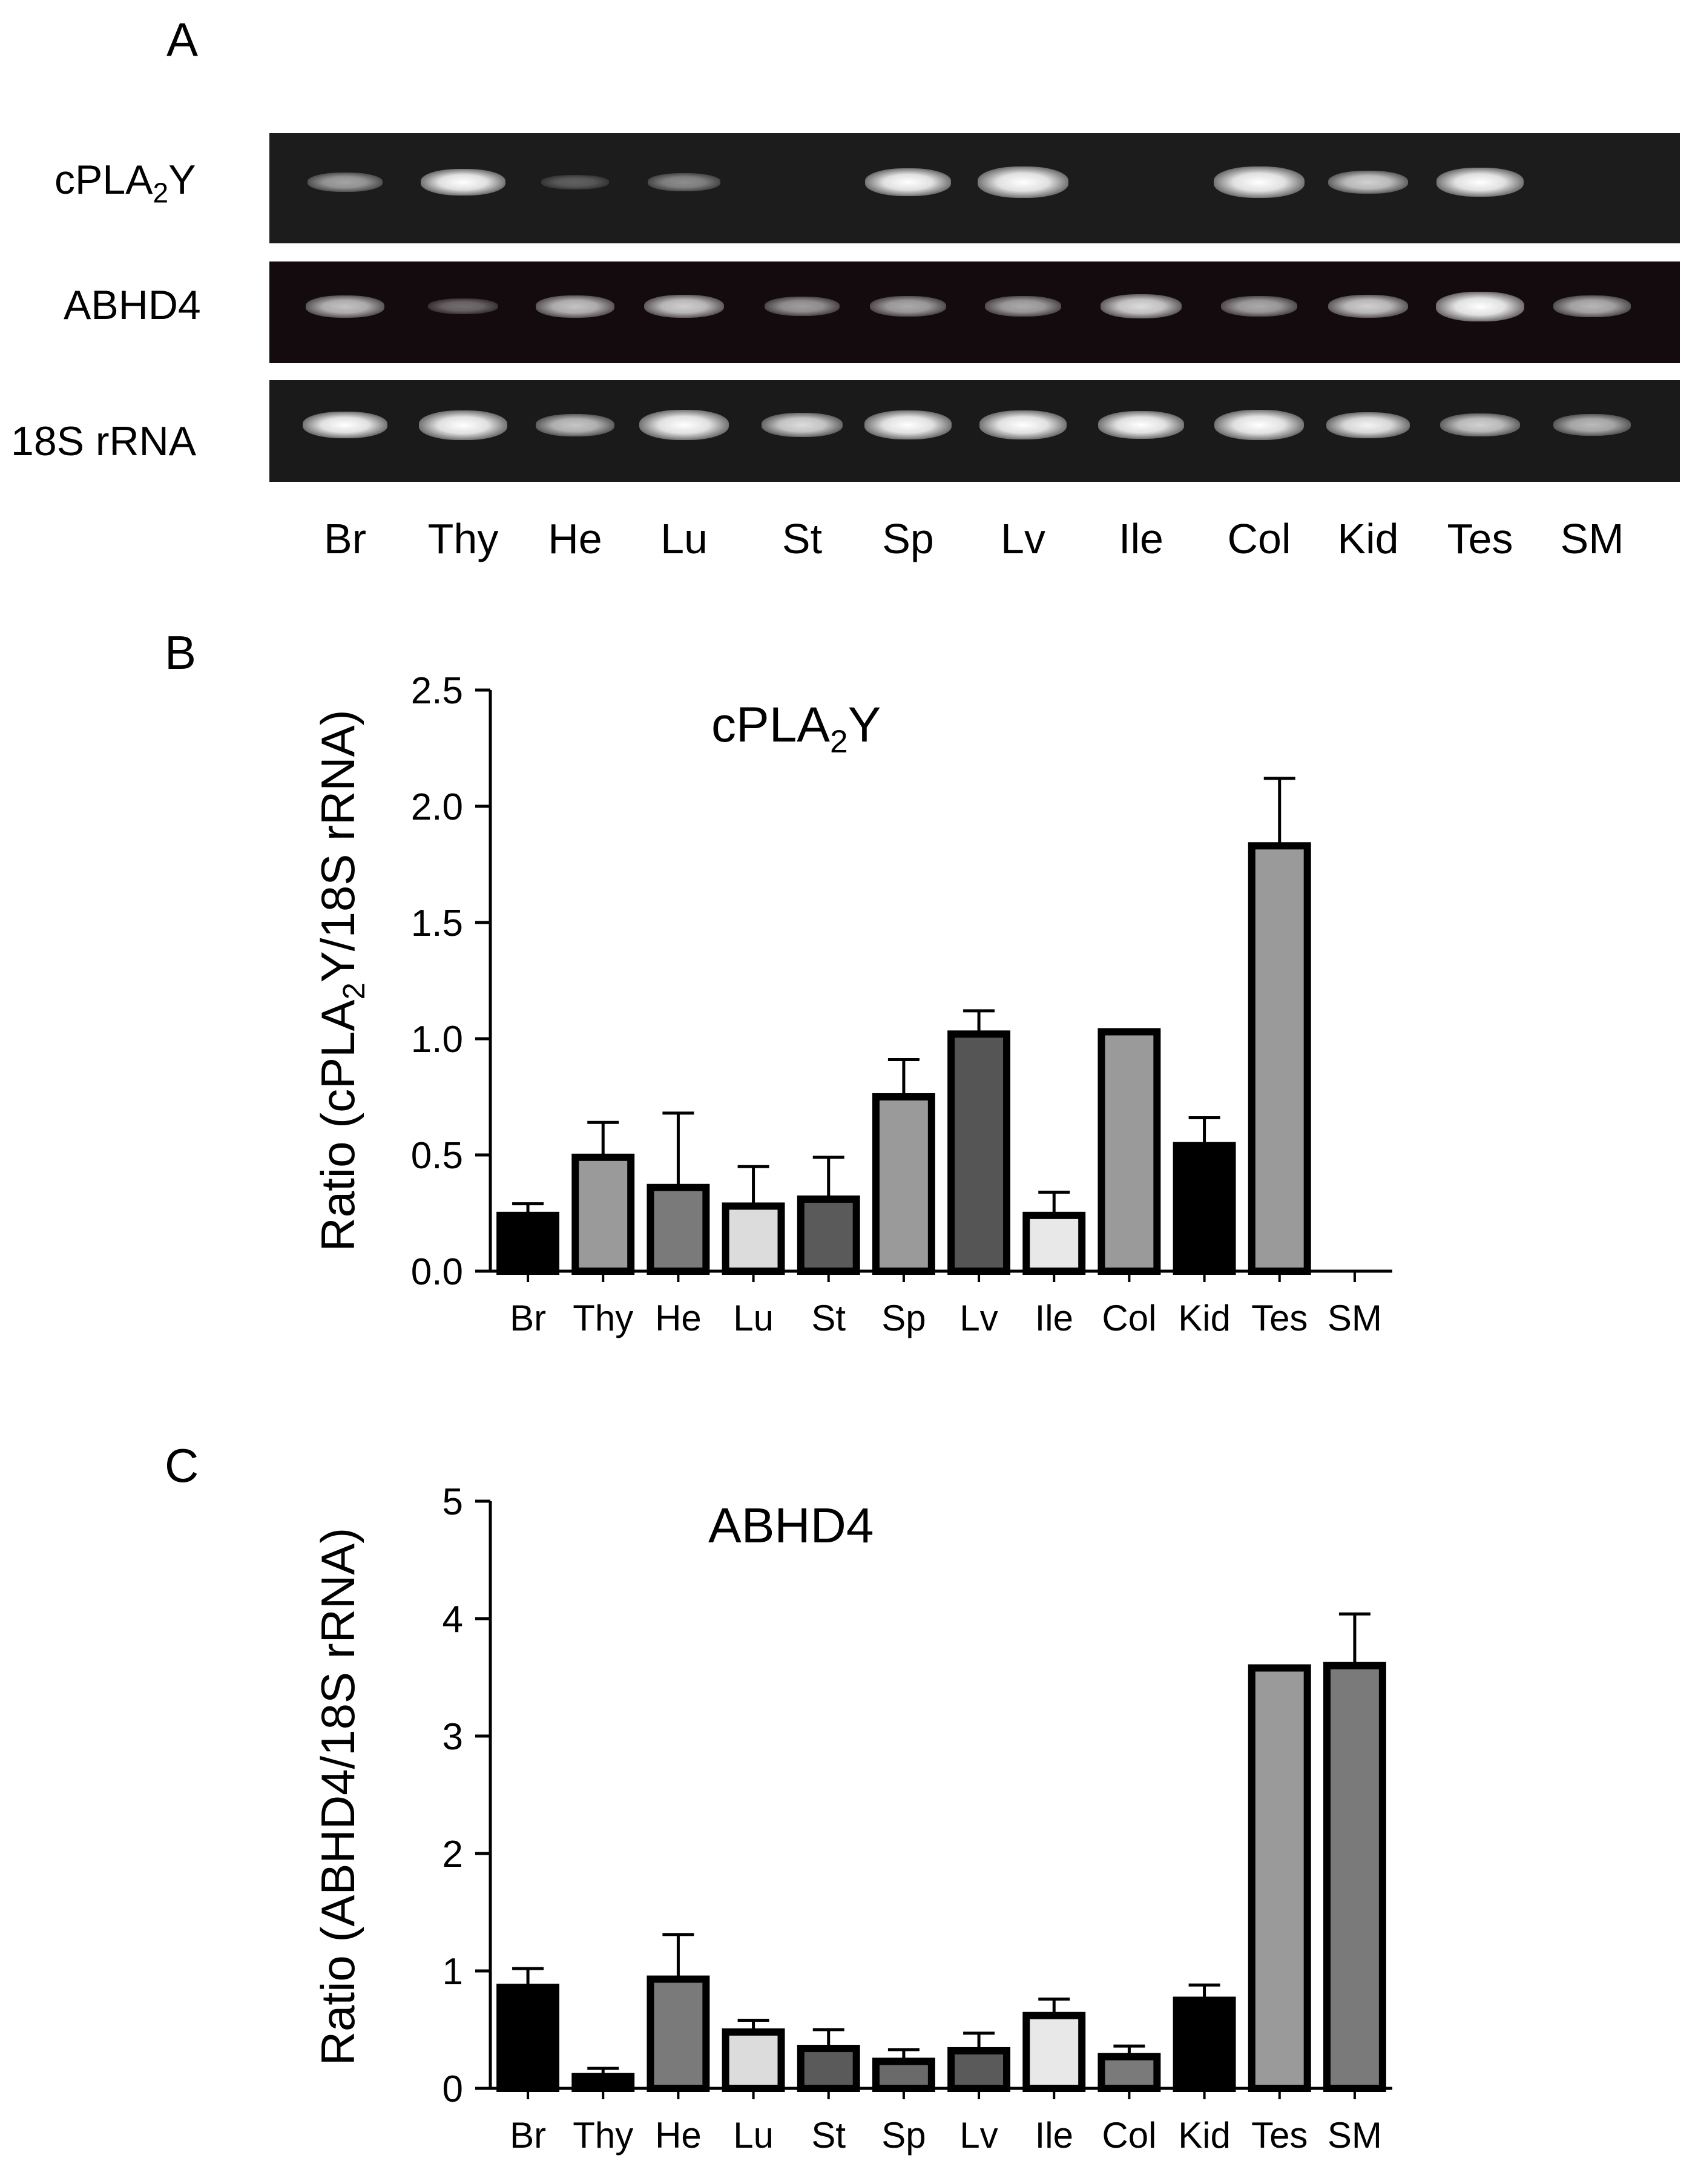  What do you see at coordinates (1129, 1318) in the screenshot?
I see `x-tick-label: Col` at bounding box center [1129, 1318].